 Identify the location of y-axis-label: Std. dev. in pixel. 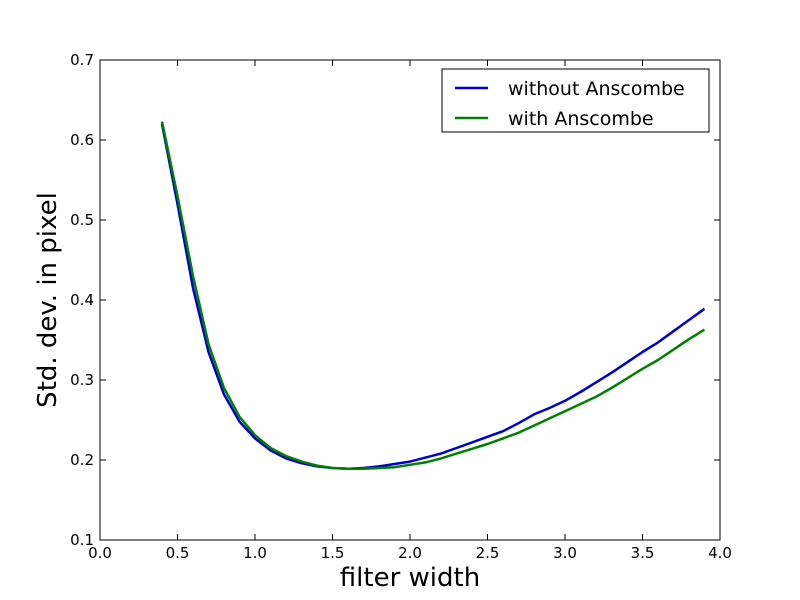
(48, 300).